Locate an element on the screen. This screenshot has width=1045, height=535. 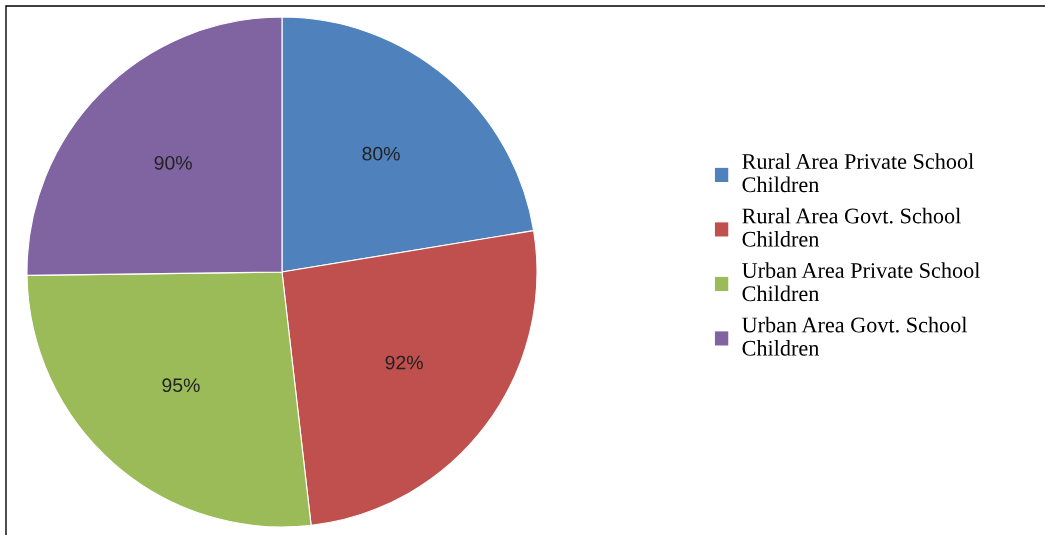
legend-label: Rural Area Private School Children is located at coordinates (858, 173).